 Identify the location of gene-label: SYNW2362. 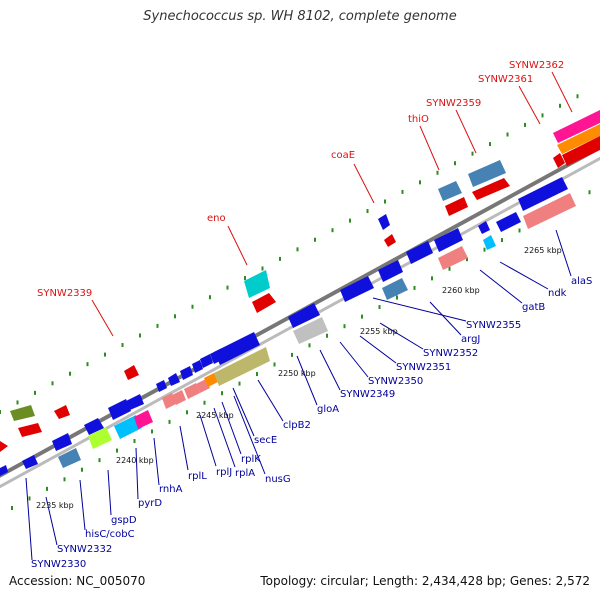
(536, 65).